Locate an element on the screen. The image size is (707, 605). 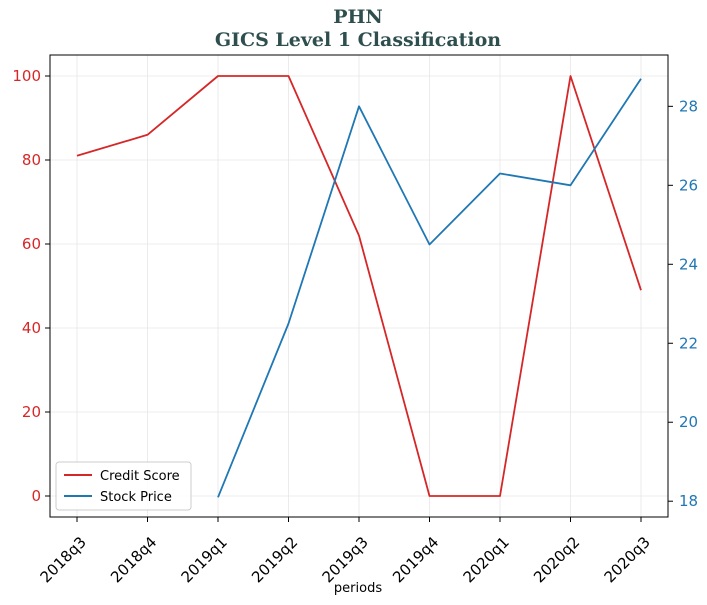
right-axis: 18 20 22 24 26 28 is located at coordinates (683, 303).